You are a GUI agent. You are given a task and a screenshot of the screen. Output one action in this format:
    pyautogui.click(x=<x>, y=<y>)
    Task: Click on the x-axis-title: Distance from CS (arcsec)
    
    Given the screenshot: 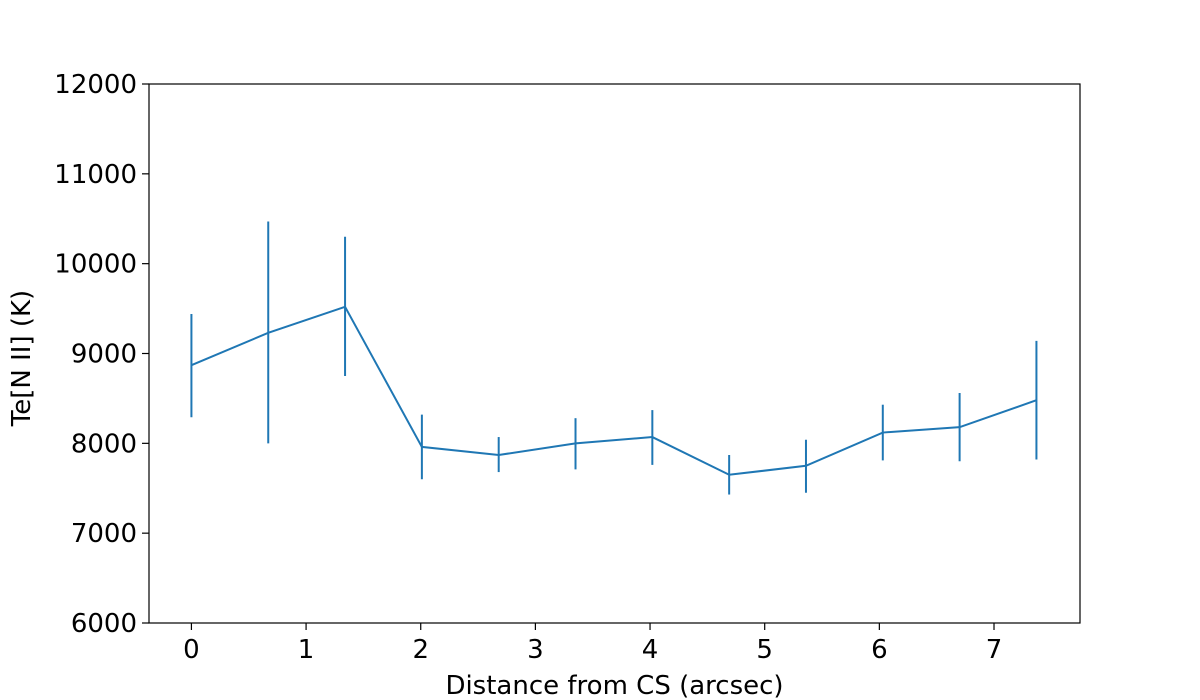 What is the action you would take?
    pyautogui.click(x=614, y=685)
    